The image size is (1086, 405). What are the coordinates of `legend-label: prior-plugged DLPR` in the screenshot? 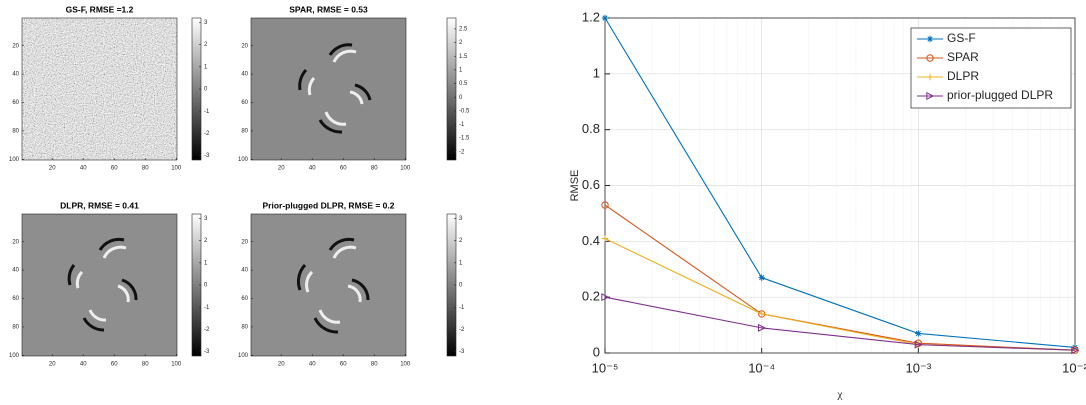 It's located at (1000, 95).